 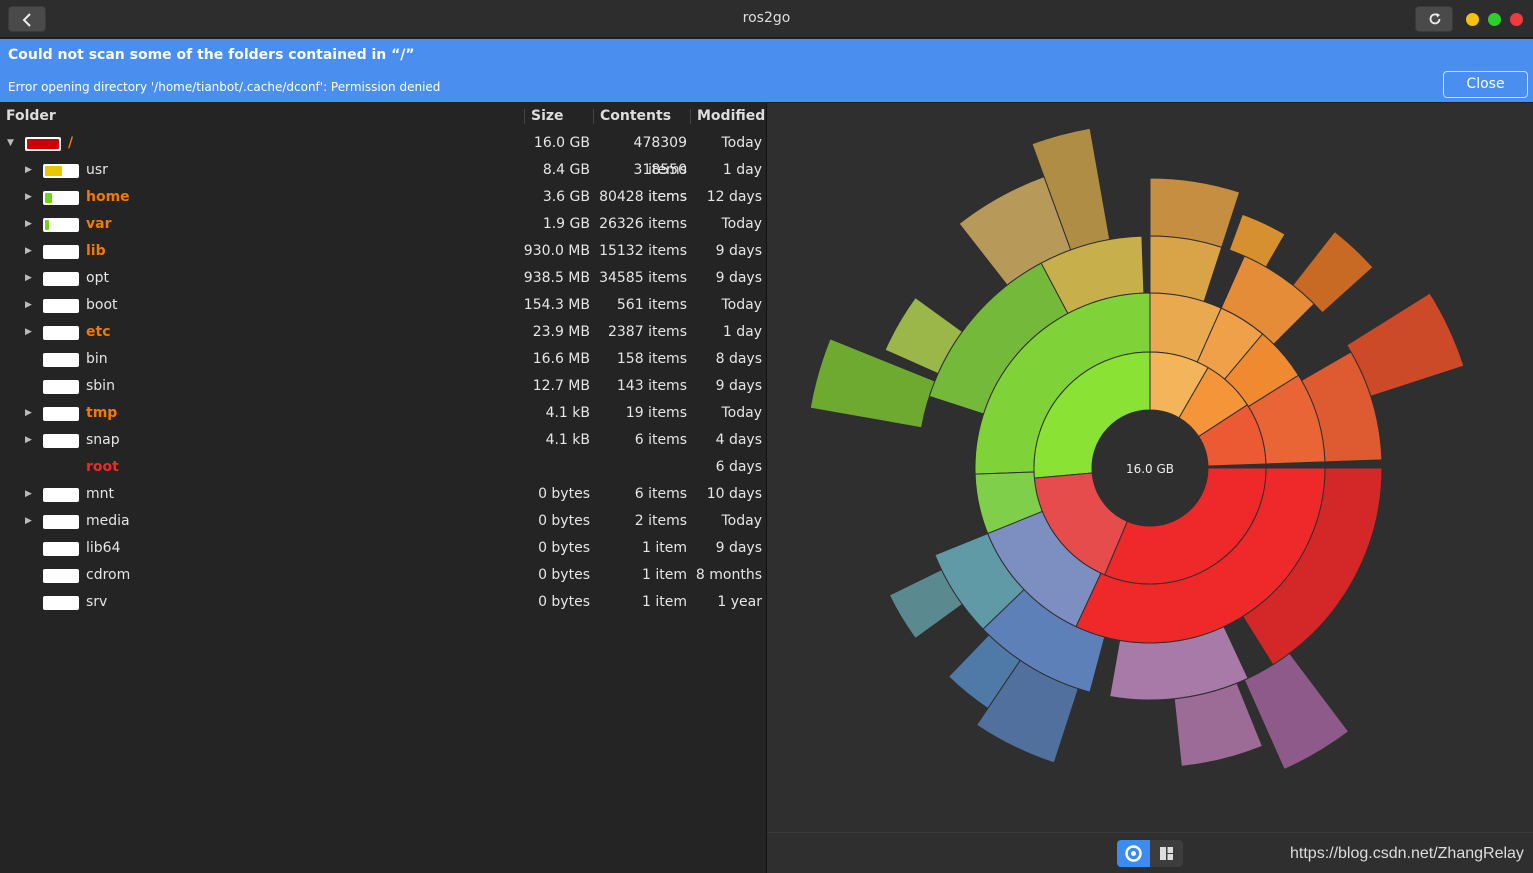 What do you see at coordinates (643, 224) in the screenshot?
I see `folder-contents: 26326 items` at bounding box center [643, 224].